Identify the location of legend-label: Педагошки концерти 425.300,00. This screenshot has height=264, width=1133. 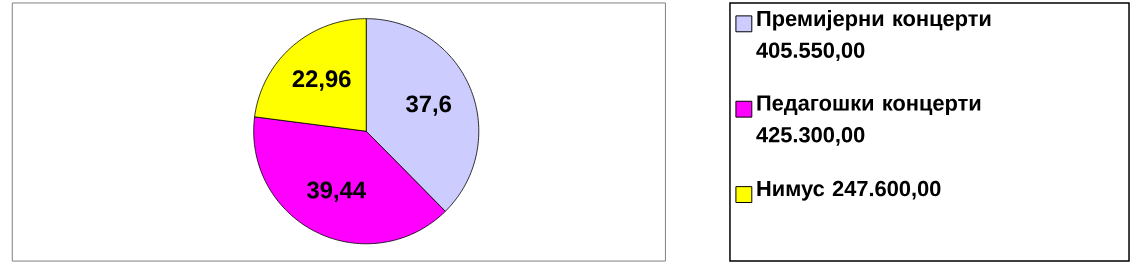
(868, 120).